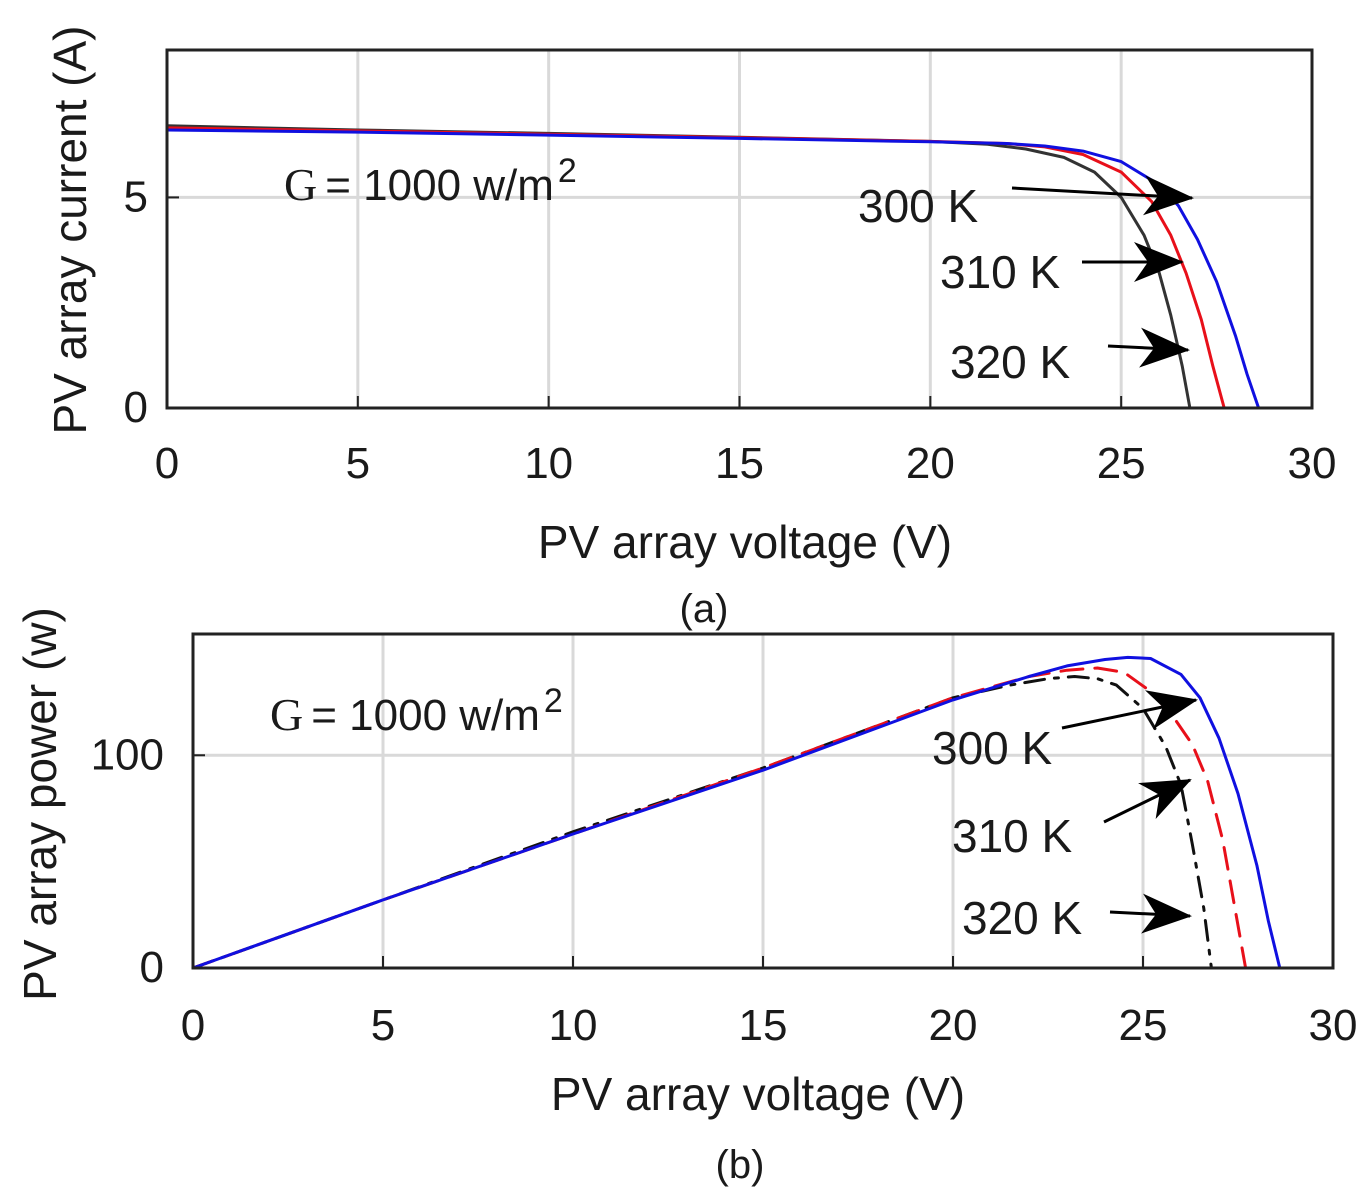 This screenshot has width=1372, height=1201. Describe the element at coordinates (127, 754) in the screenshot. I see `y-tick-label-b: 100` at that location.